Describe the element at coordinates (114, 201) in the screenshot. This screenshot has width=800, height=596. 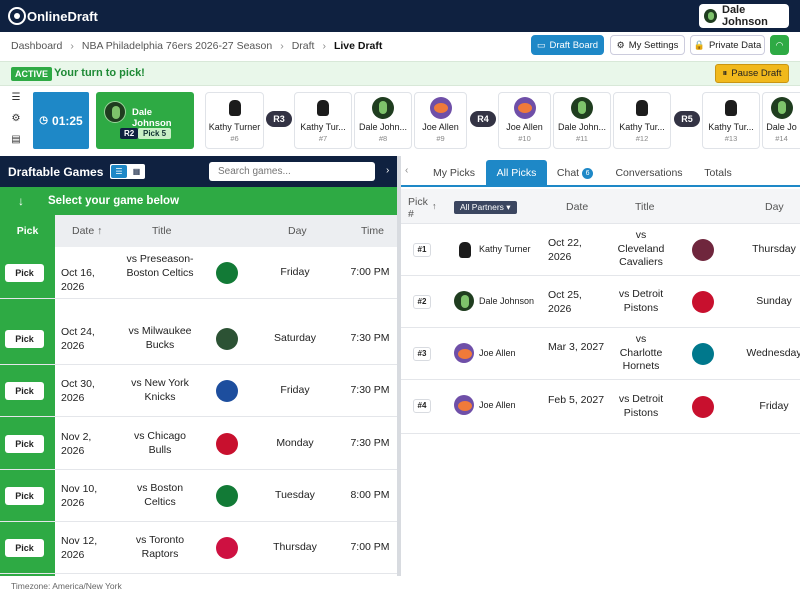
I see `select-prompt: Select your game below` at that location.